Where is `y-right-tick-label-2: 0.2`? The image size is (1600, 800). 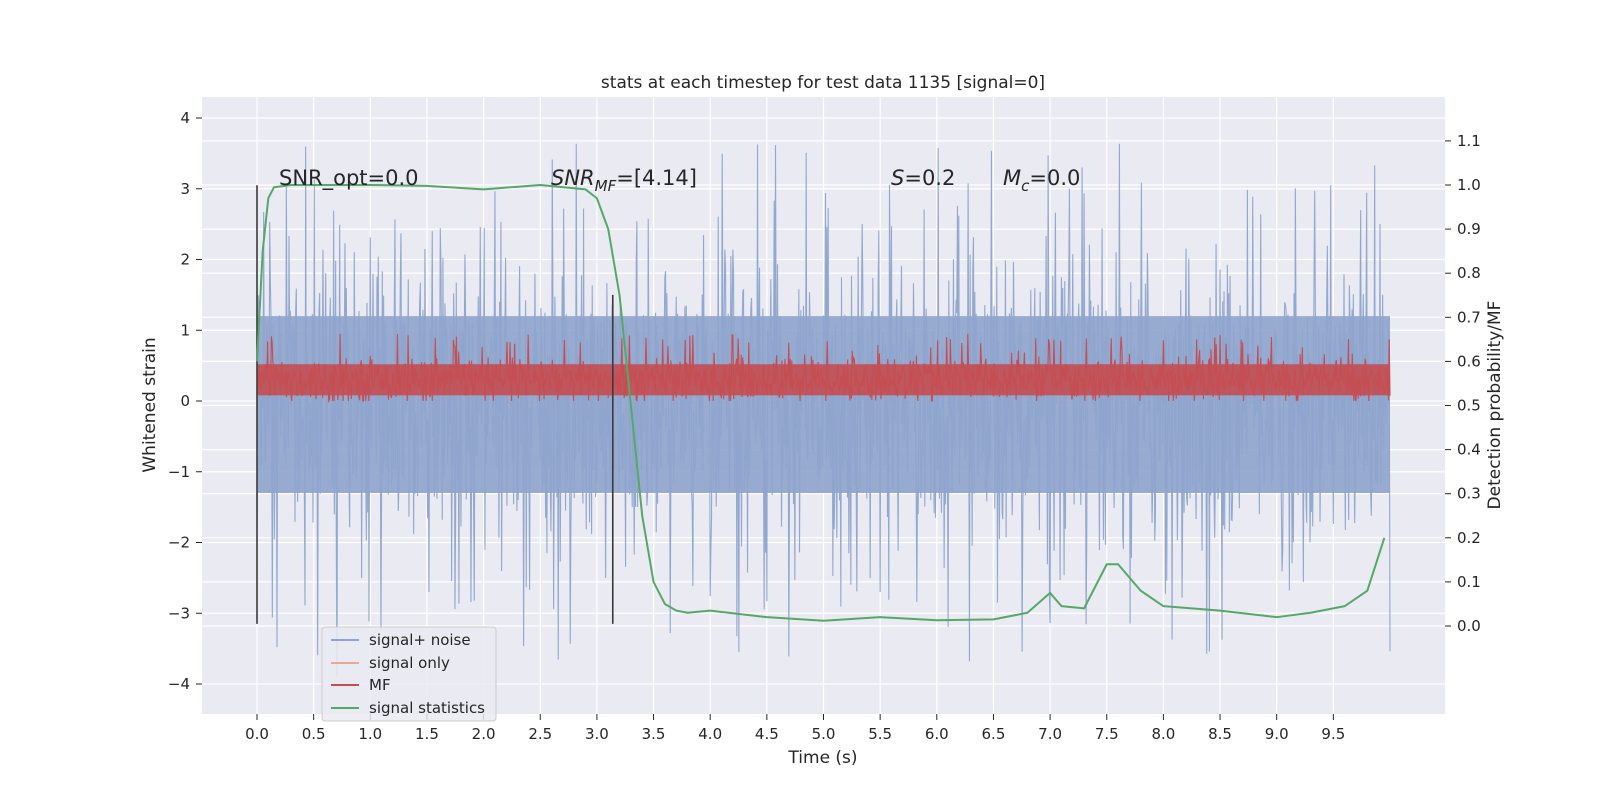 y-right-tick-label-2: 0.2 is located at coordinates (1469, 538).